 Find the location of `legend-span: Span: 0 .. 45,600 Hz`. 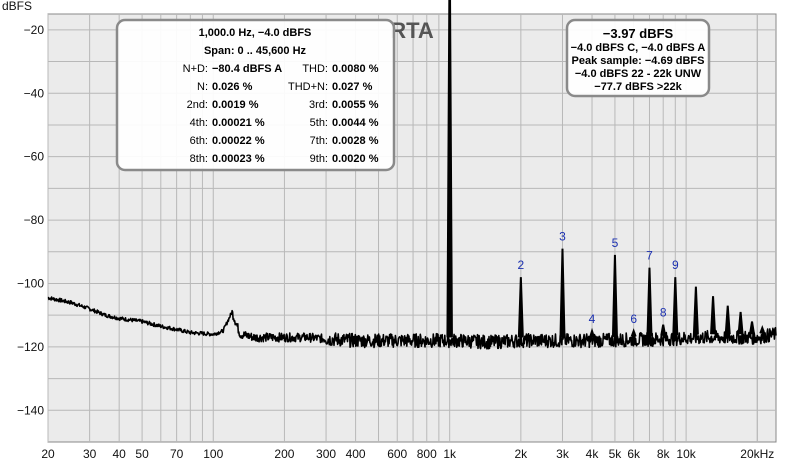

legend-span: Span: 0 .. 45,600 Hz is located at coordinates (255, 51).